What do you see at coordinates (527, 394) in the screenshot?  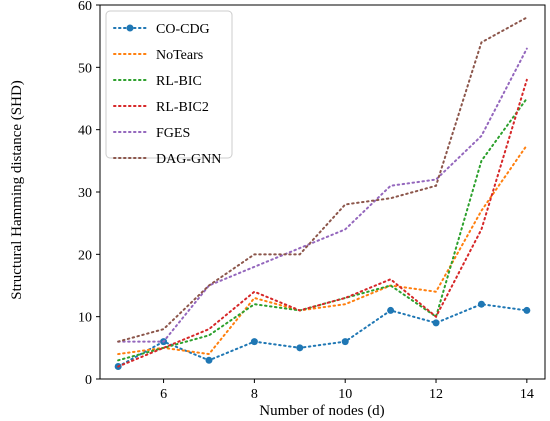 I see `x-tick-label: 14` at bounding box center [527, 394].